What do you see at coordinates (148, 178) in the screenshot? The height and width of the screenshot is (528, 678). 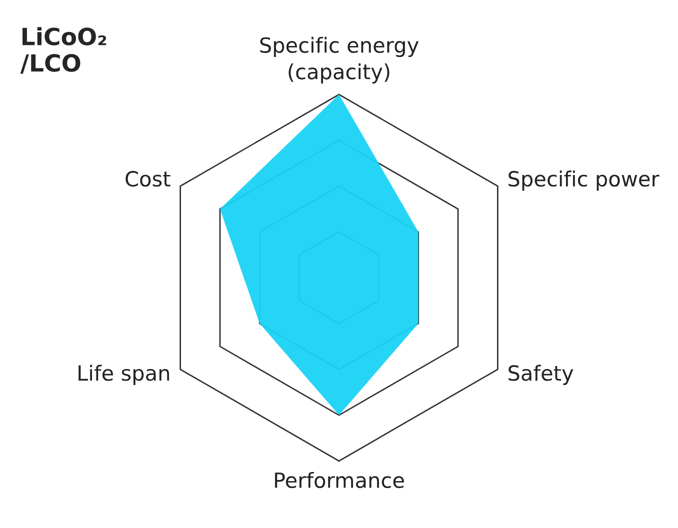 I see `spoke-label: Cost` at bounding box center [148, 178].